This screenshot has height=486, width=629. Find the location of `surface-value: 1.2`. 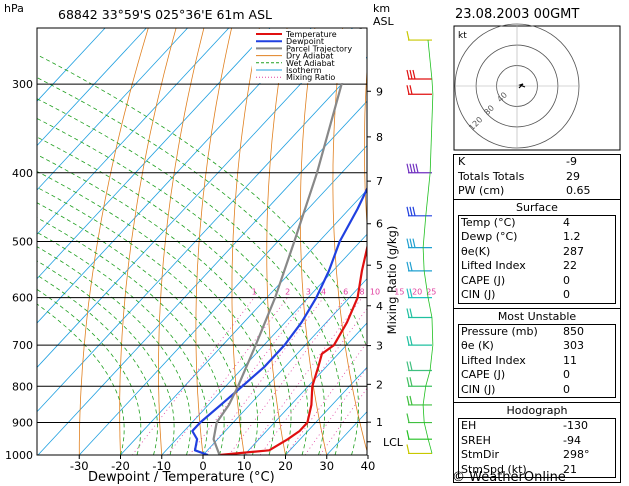

surface-value: 1.2 is located at coordinates (572, 236).